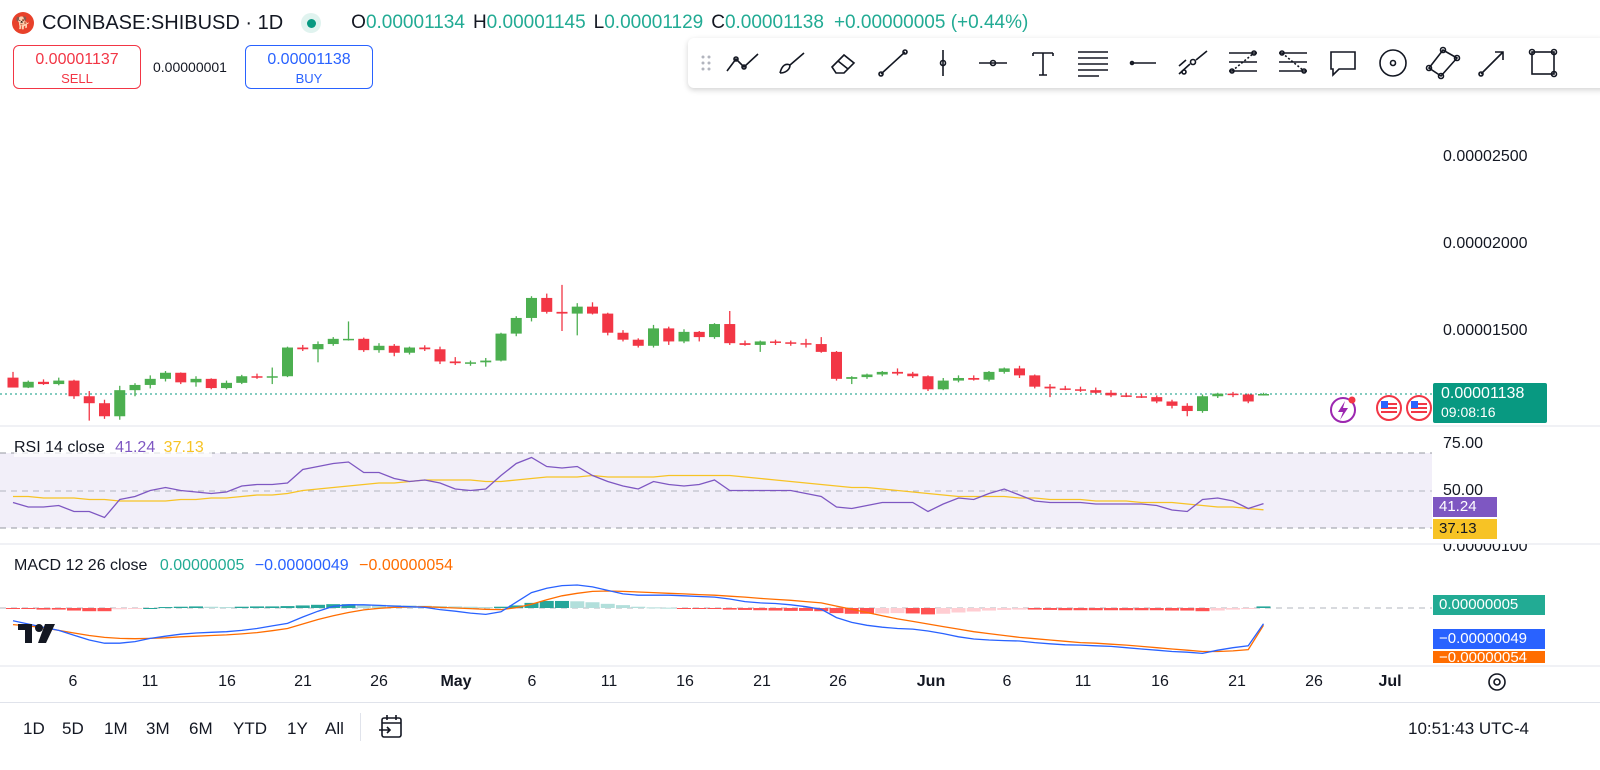 Image resolution: width=1600 pixels, height=770 pixels. Describe the element at coordinates (1393, 63) in the screenshot. I see `circle-icon` at that location.